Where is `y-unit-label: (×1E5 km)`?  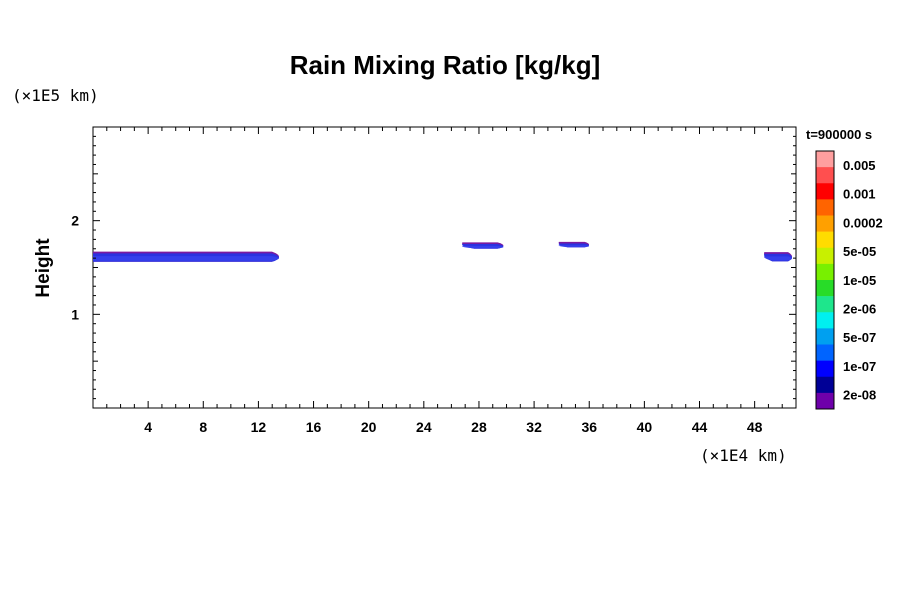 y-unit-label: (×1E5 km) is located at coordinates (55, 95).